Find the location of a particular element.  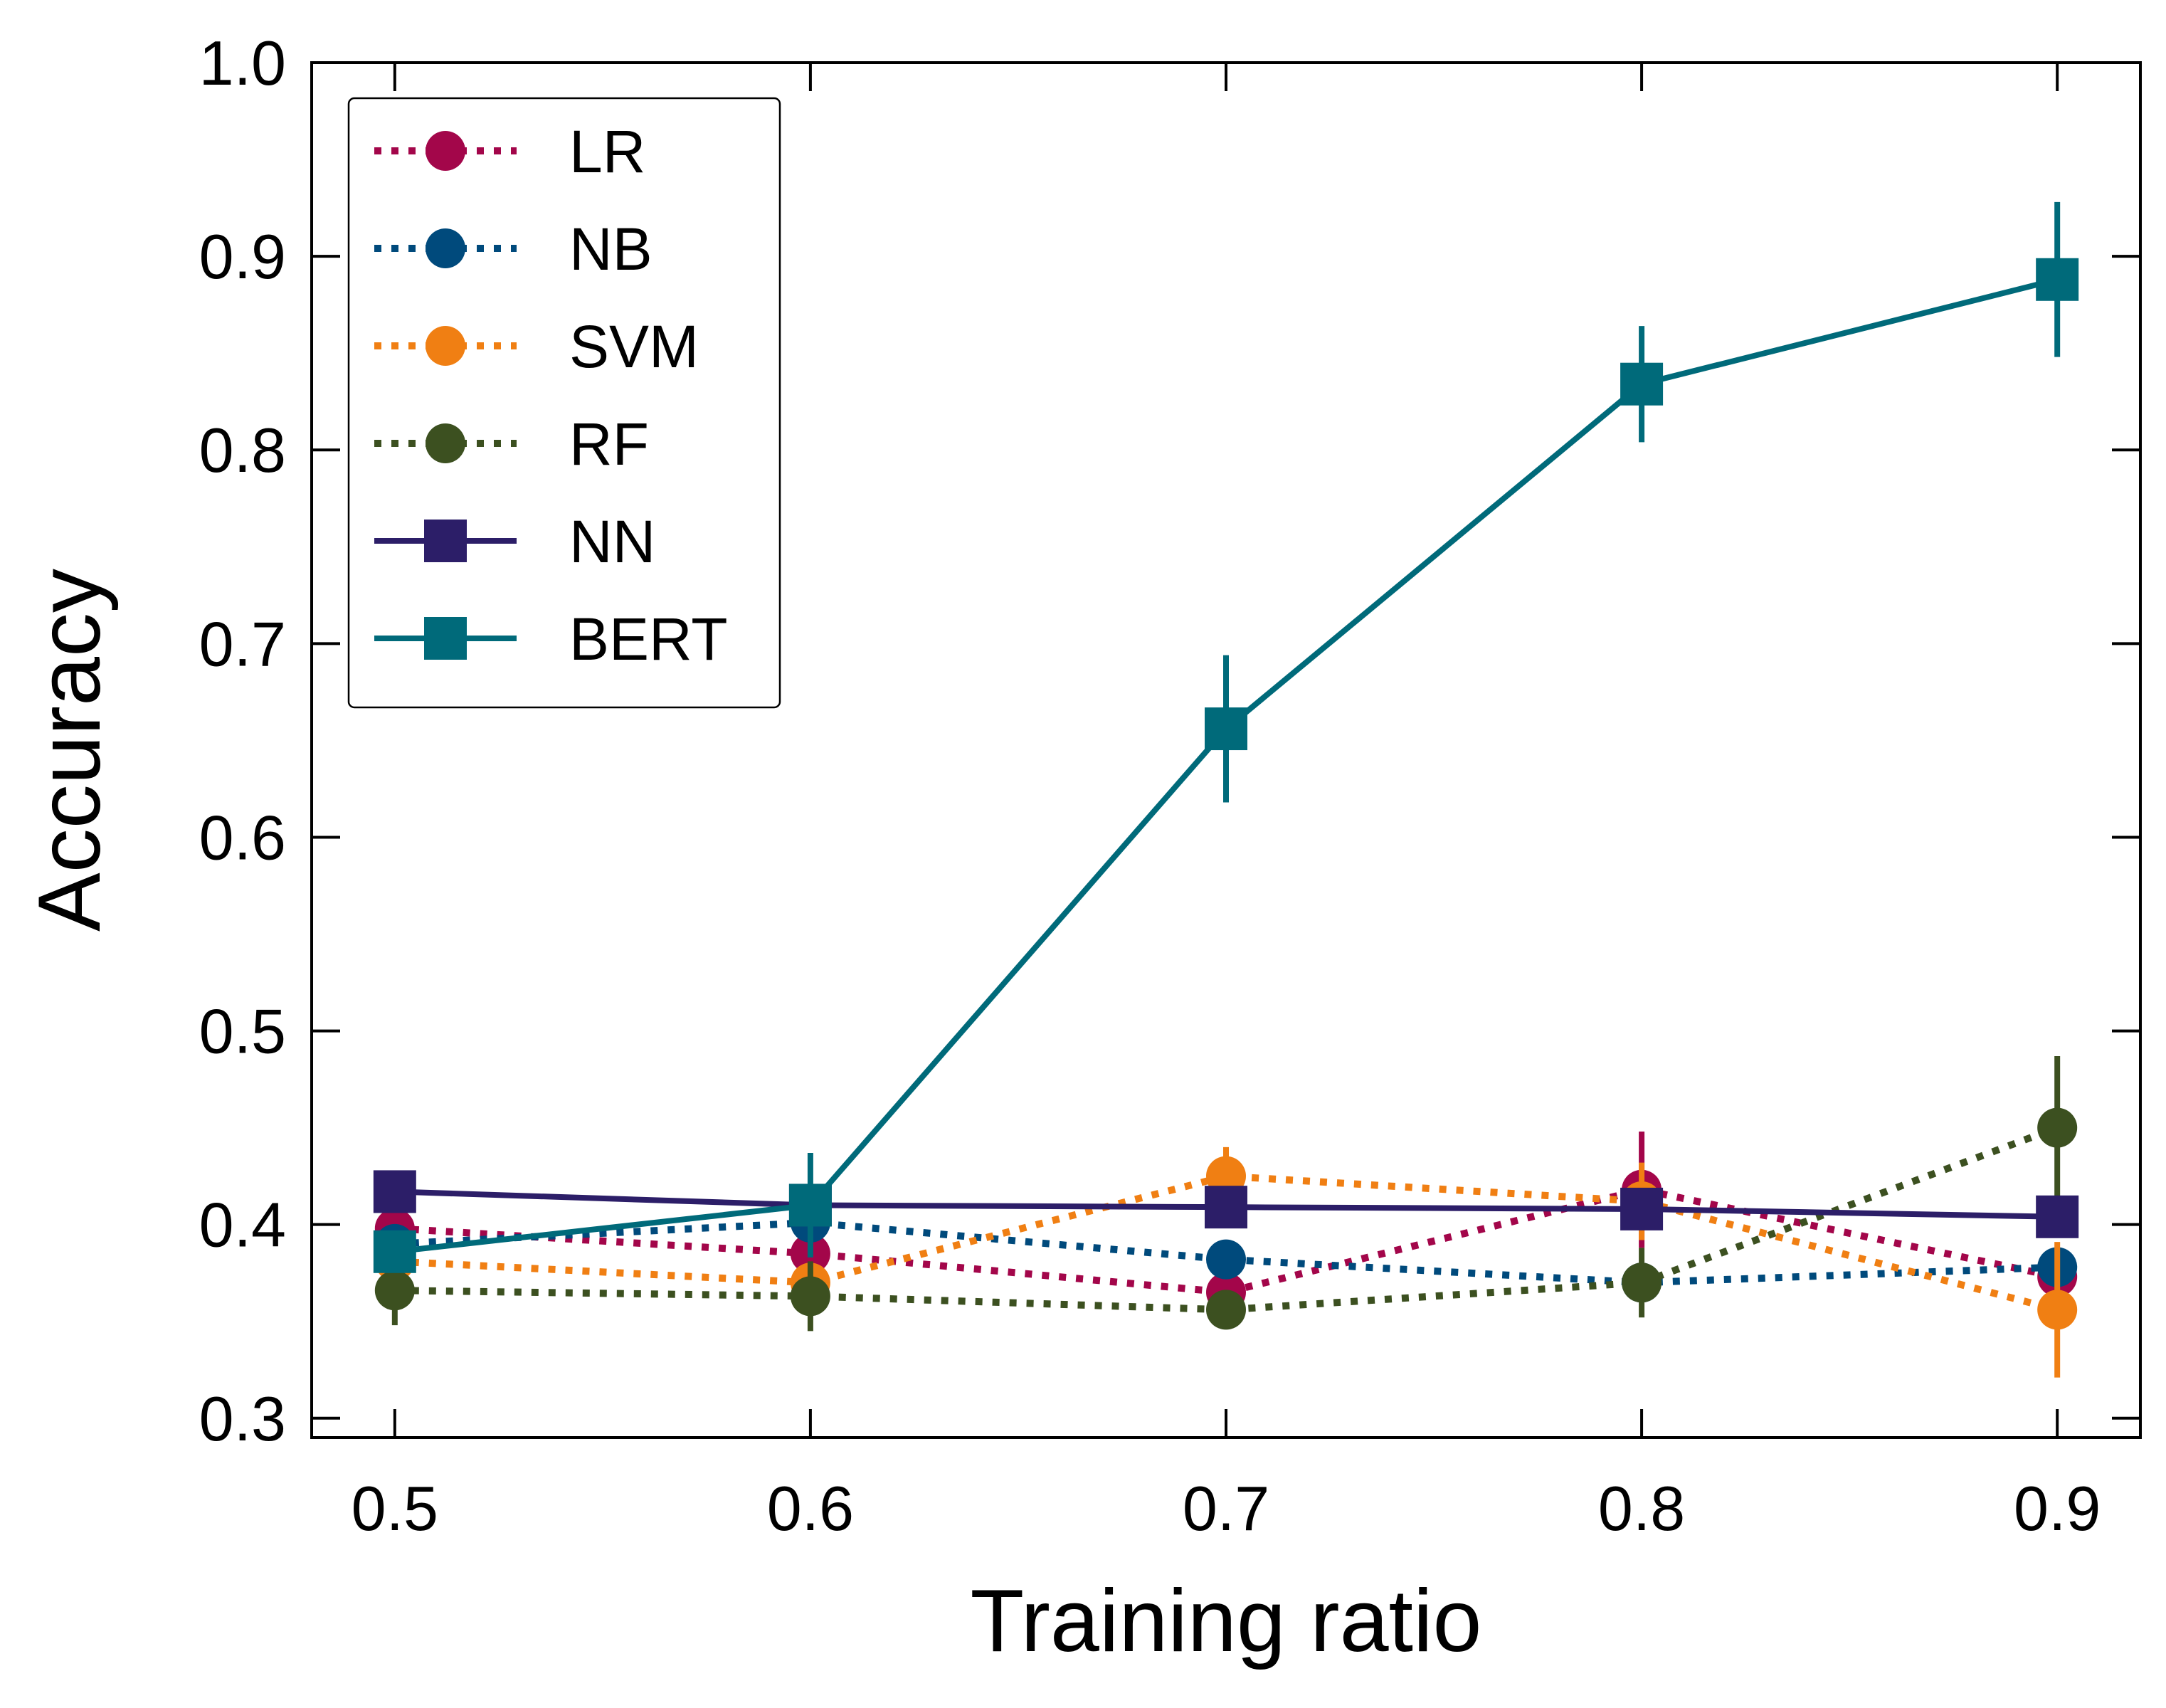

legend-item-svm: SVM is located at coordinates (536, 346).